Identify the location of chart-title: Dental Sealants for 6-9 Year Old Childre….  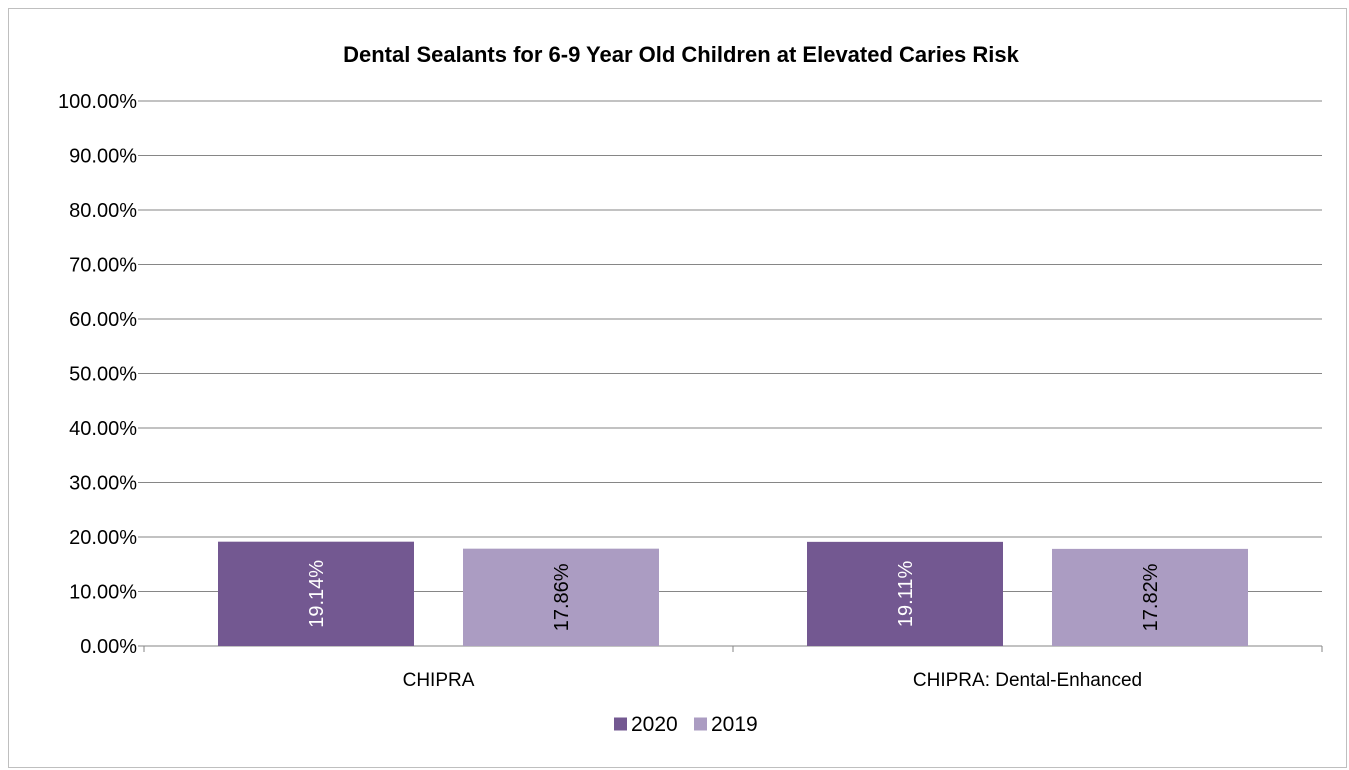
(681, 54).